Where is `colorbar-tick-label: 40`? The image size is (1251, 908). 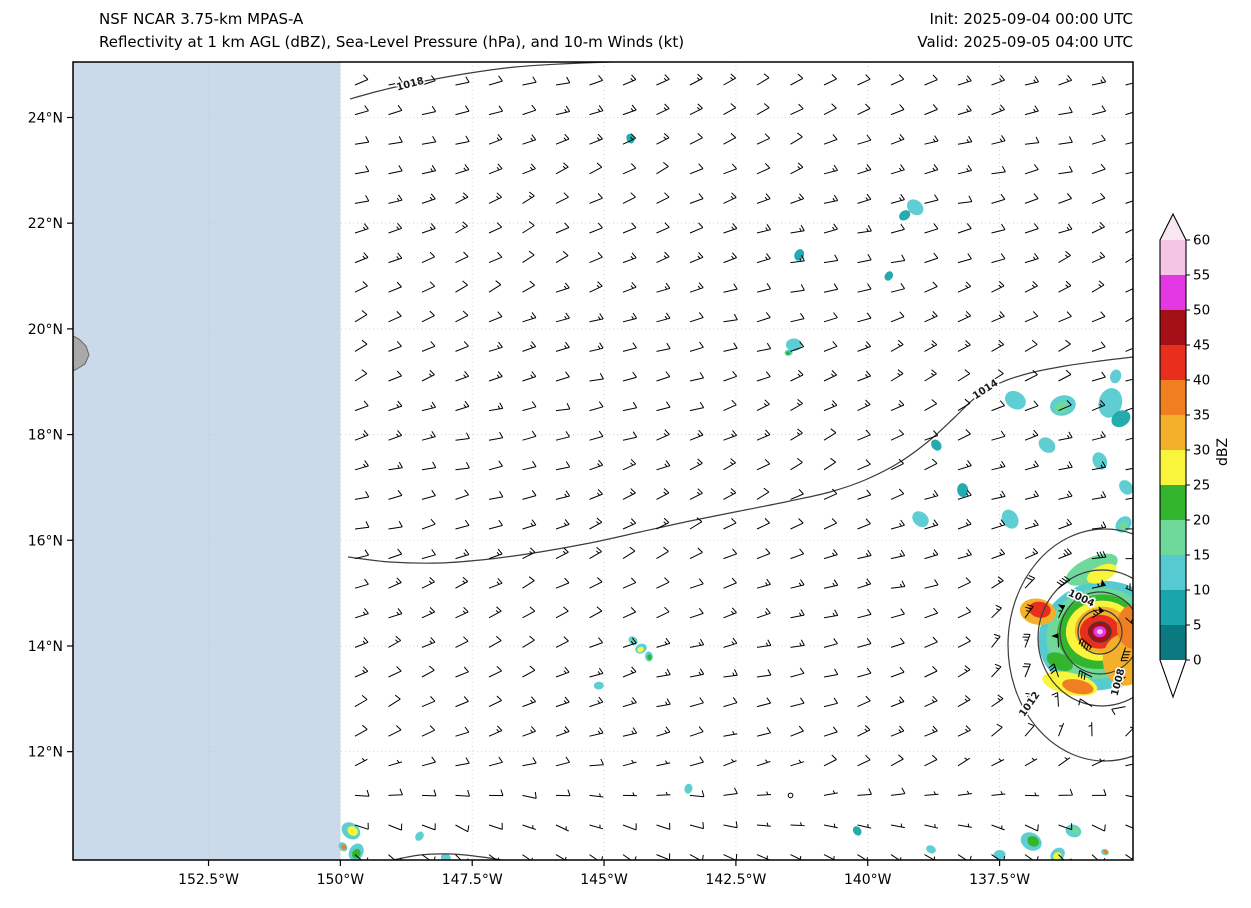
colorbar-tick-label: 40 is located at coordinates (1201, 381).